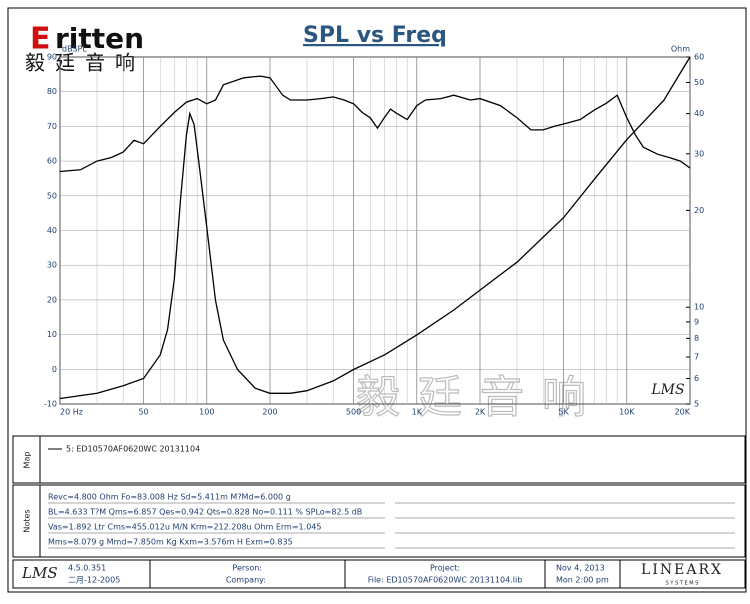 The height and width of the screenshot is (604, 750). Describe the element at coordinates (699, 113) in the screenshot. I see `y2-tick-label: 40` at that location.